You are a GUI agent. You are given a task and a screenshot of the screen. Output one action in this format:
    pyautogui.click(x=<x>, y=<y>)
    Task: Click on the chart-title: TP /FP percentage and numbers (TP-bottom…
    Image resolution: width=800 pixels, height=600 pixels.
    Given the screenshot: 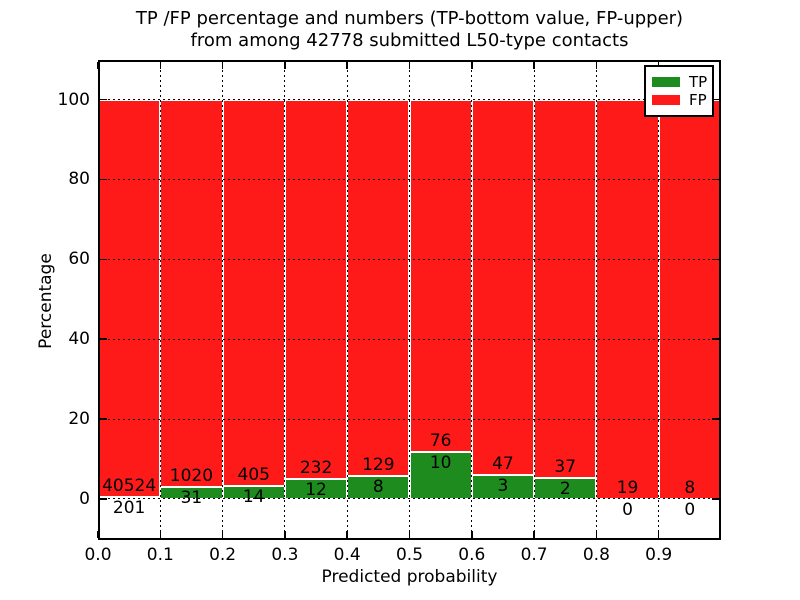 What is the action you would take?
    pyautogui.click(x=409, y=30)
    